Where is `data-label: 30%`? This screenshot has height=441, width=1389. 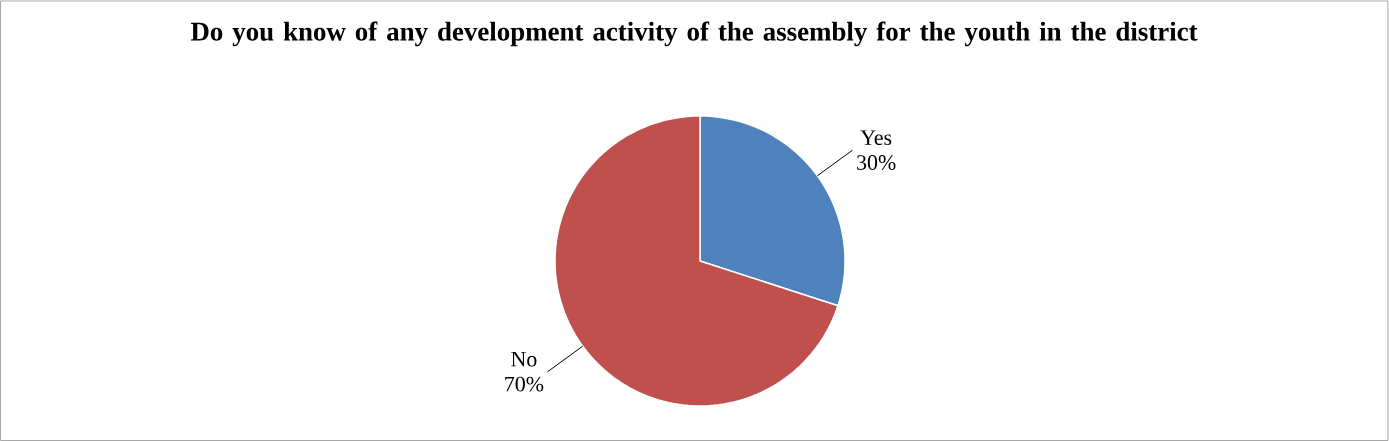 data-label: 30% is located at coordinates (876, 162).